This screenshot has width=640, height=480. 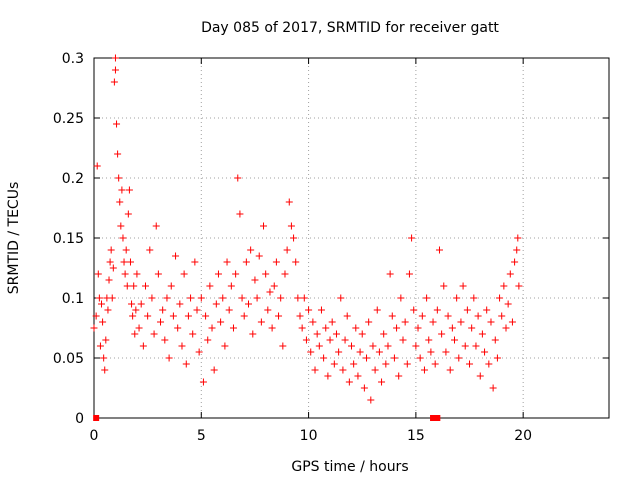 What do you see at coordinates (201, 436) in the screenshot?
I see `x-tick-label: 5` at bounding box center [201, 436].